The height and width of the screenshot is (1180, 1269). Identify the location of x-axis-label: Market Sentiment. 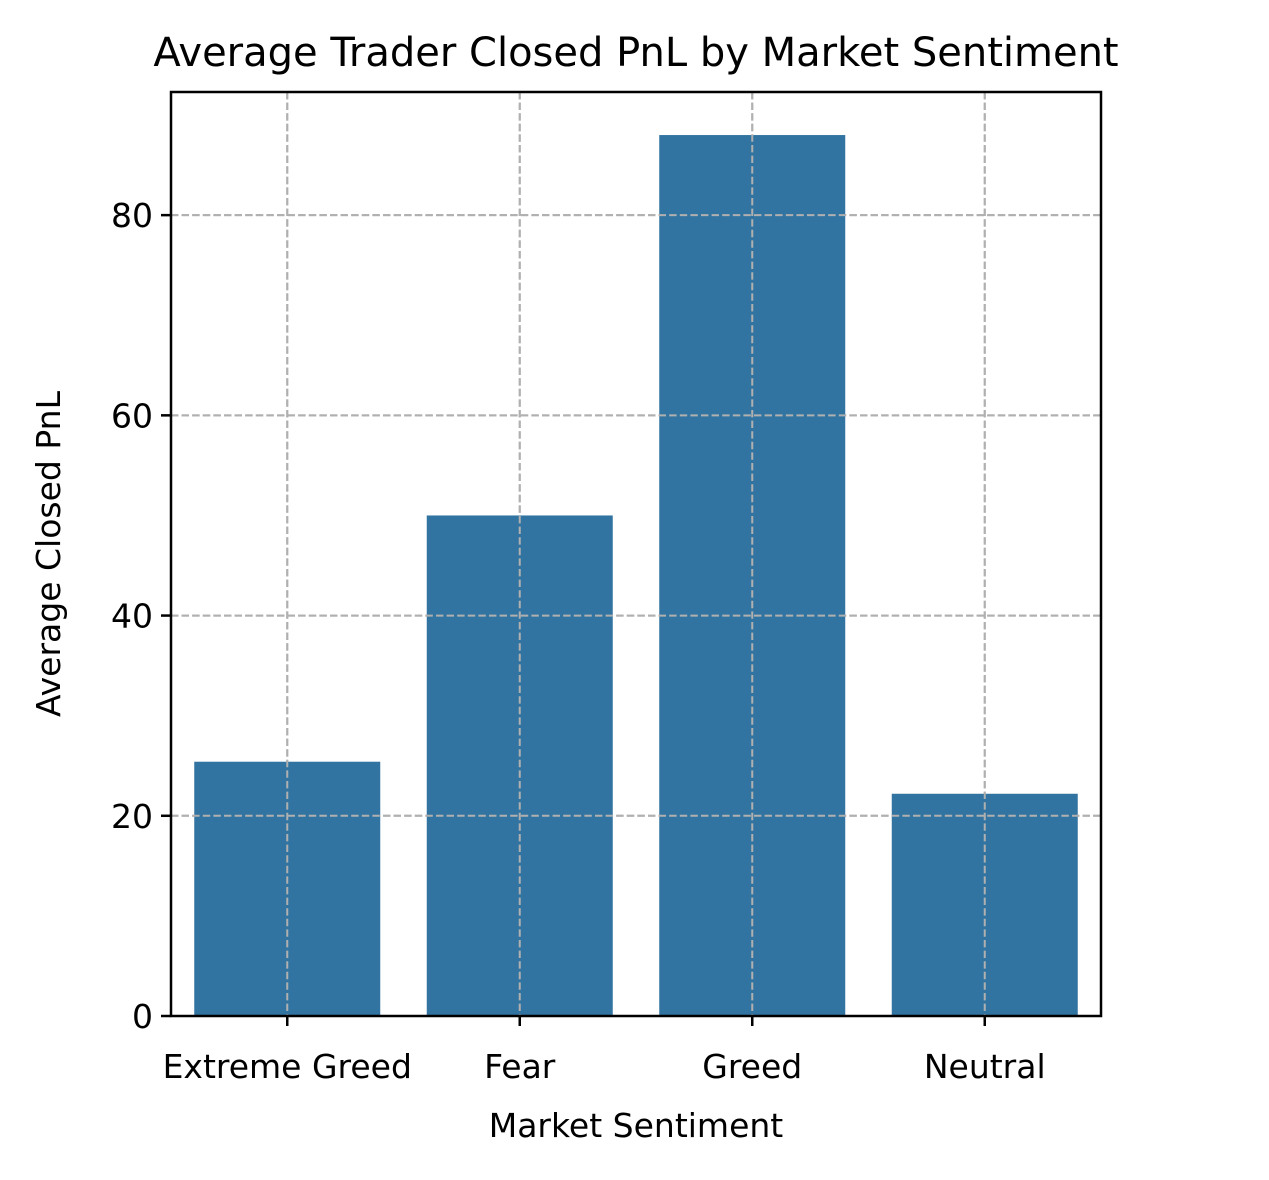
(636, 1125).